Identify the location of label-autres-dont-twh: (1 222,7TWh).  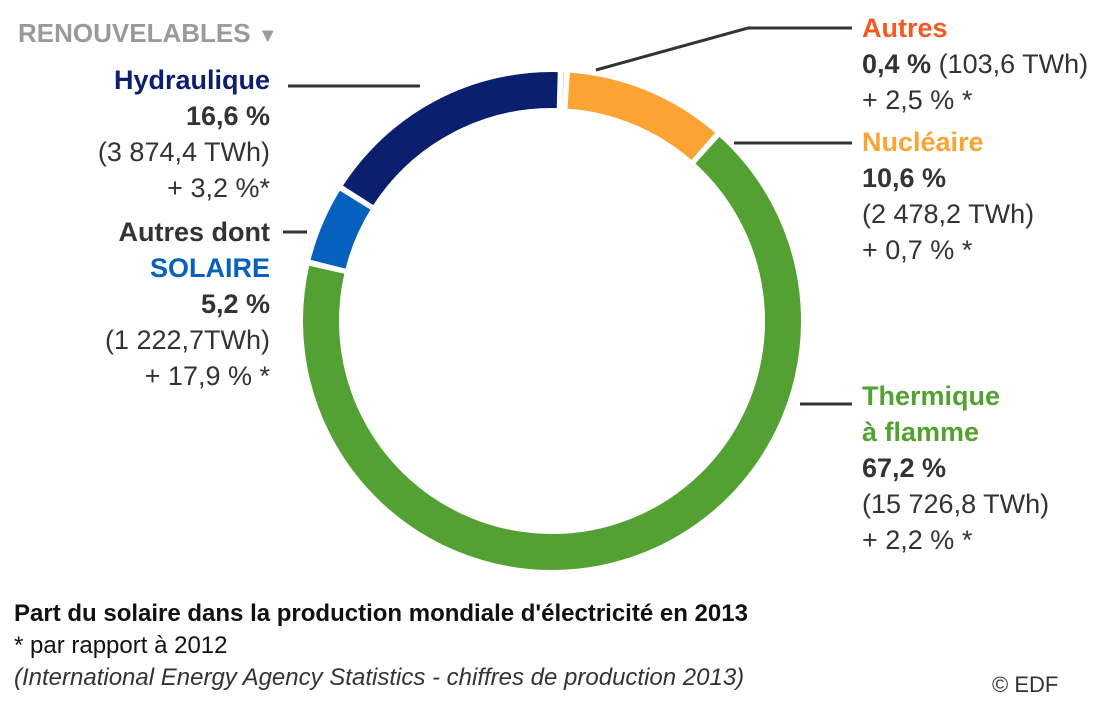
(187, 340).